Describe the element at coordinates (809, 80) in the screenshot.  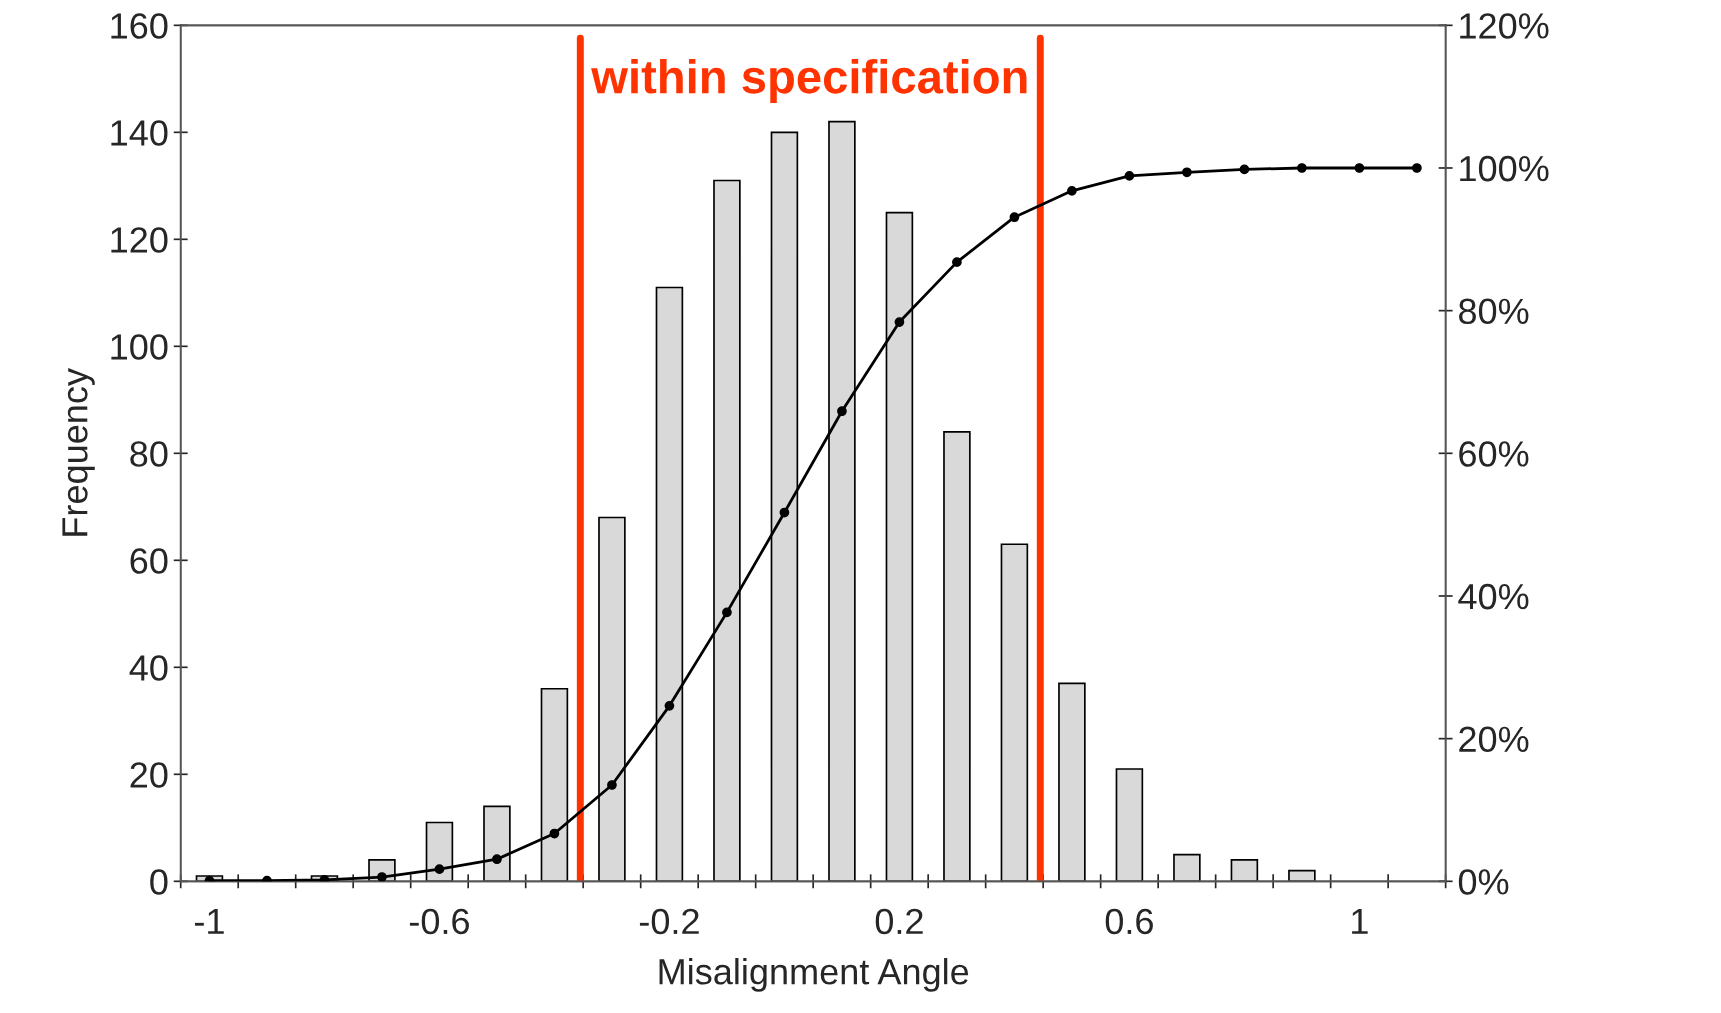
I see `annotation: within specification` at that location.